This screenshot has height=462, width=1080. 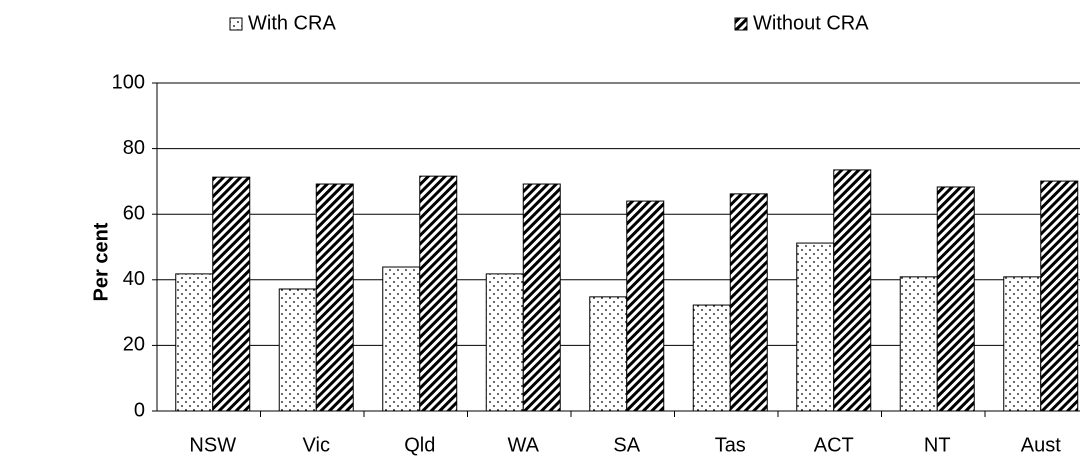 I want to click on y-tick-label: 80, so click(x=134, y=148).